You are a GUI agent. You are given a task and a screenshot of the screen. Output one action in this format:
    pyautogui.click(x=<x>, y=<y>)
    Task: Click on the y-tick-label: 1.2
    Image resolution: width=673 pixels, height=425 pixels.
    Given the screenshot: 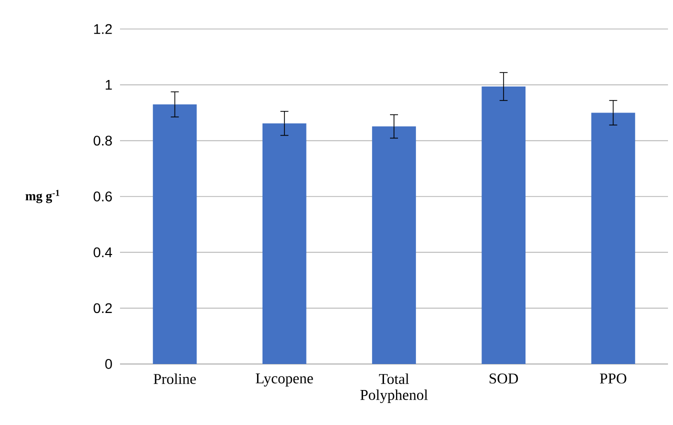 What is the action you would take?
    pyautogui.click(x=103, y=29)
    